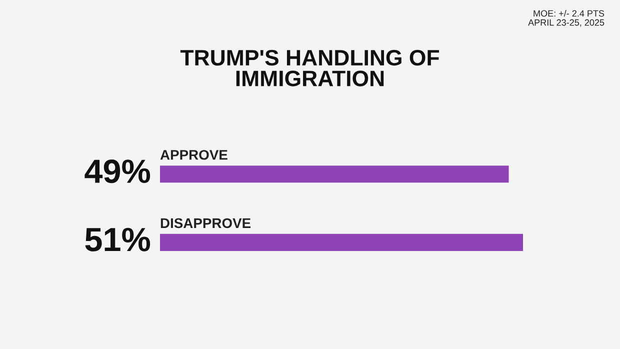 The image size is (620, 349). Describe the element at coordinates (117, 240) in the screenshot. I see `data-label: 51%` at that location.